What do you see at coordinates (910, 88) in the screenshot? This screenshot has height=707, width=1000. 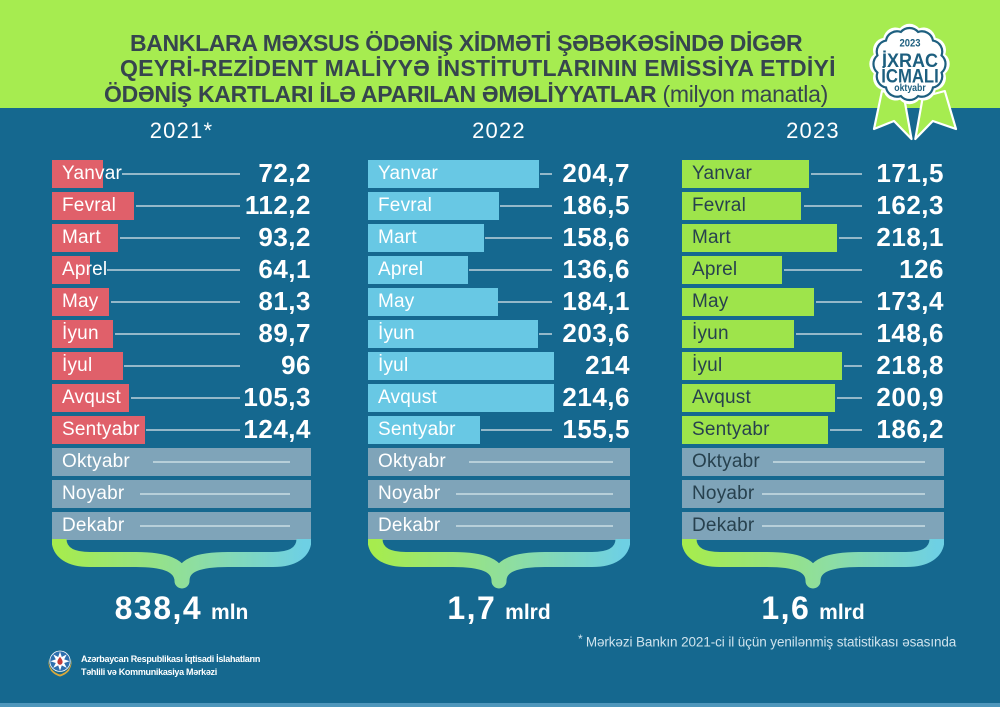 I see `svg-text: oktyabr` at bounding box center [910, 88].